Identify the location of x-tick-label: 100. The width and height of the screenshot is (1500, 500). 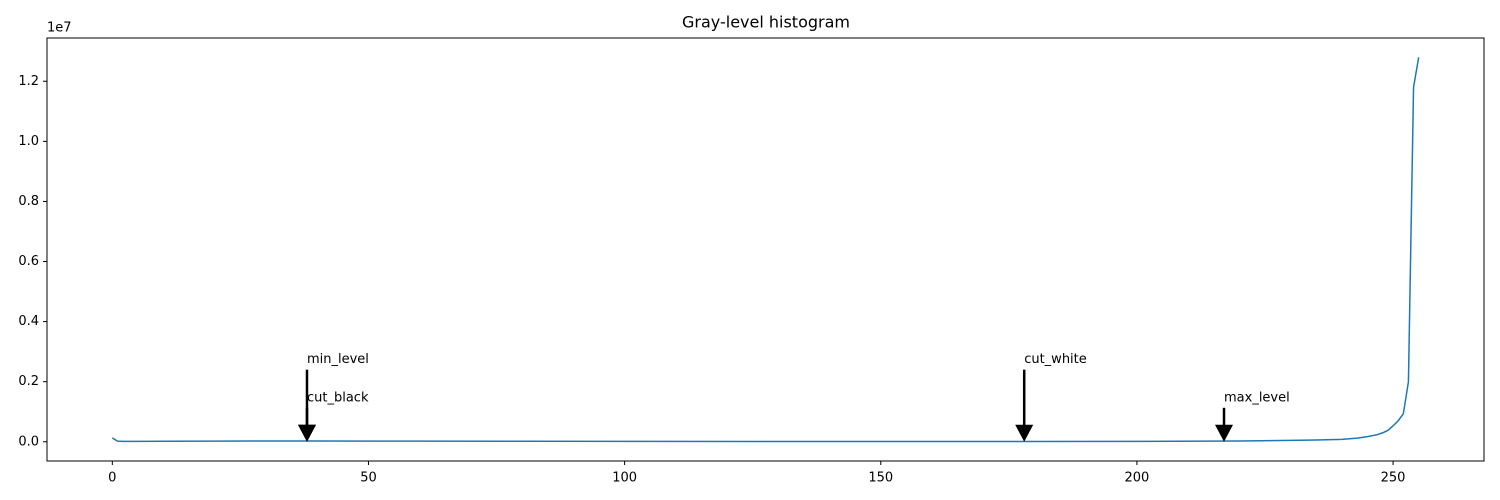
(624, 478).